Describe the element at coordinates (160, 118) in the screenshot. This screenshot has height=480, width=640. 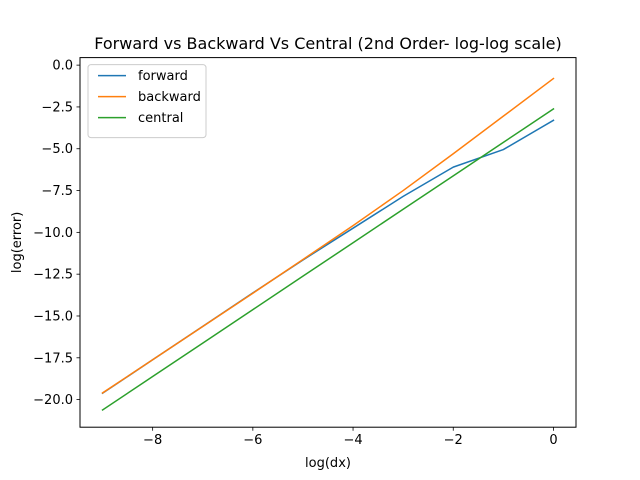
I see `legend-label-central: central` at that location.